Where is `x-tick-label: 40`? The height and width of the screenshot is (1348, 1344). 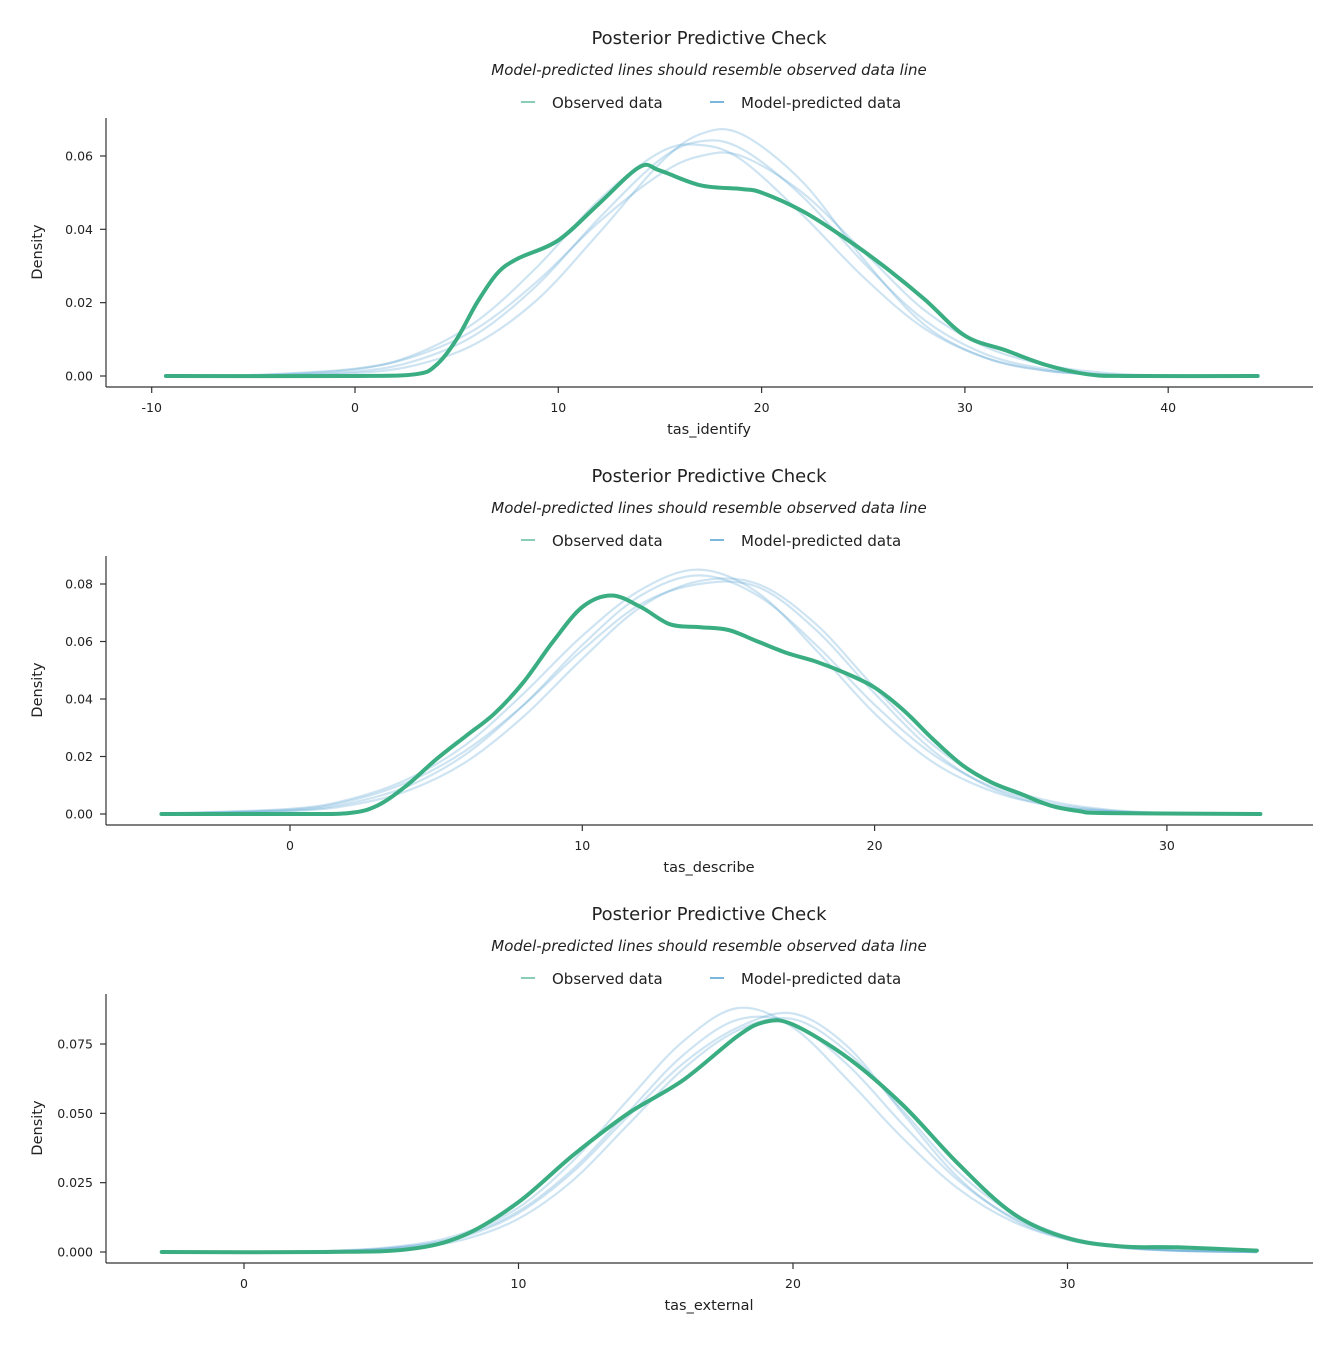
x-tick-label: 40 is located at coordinates (1168, 407).